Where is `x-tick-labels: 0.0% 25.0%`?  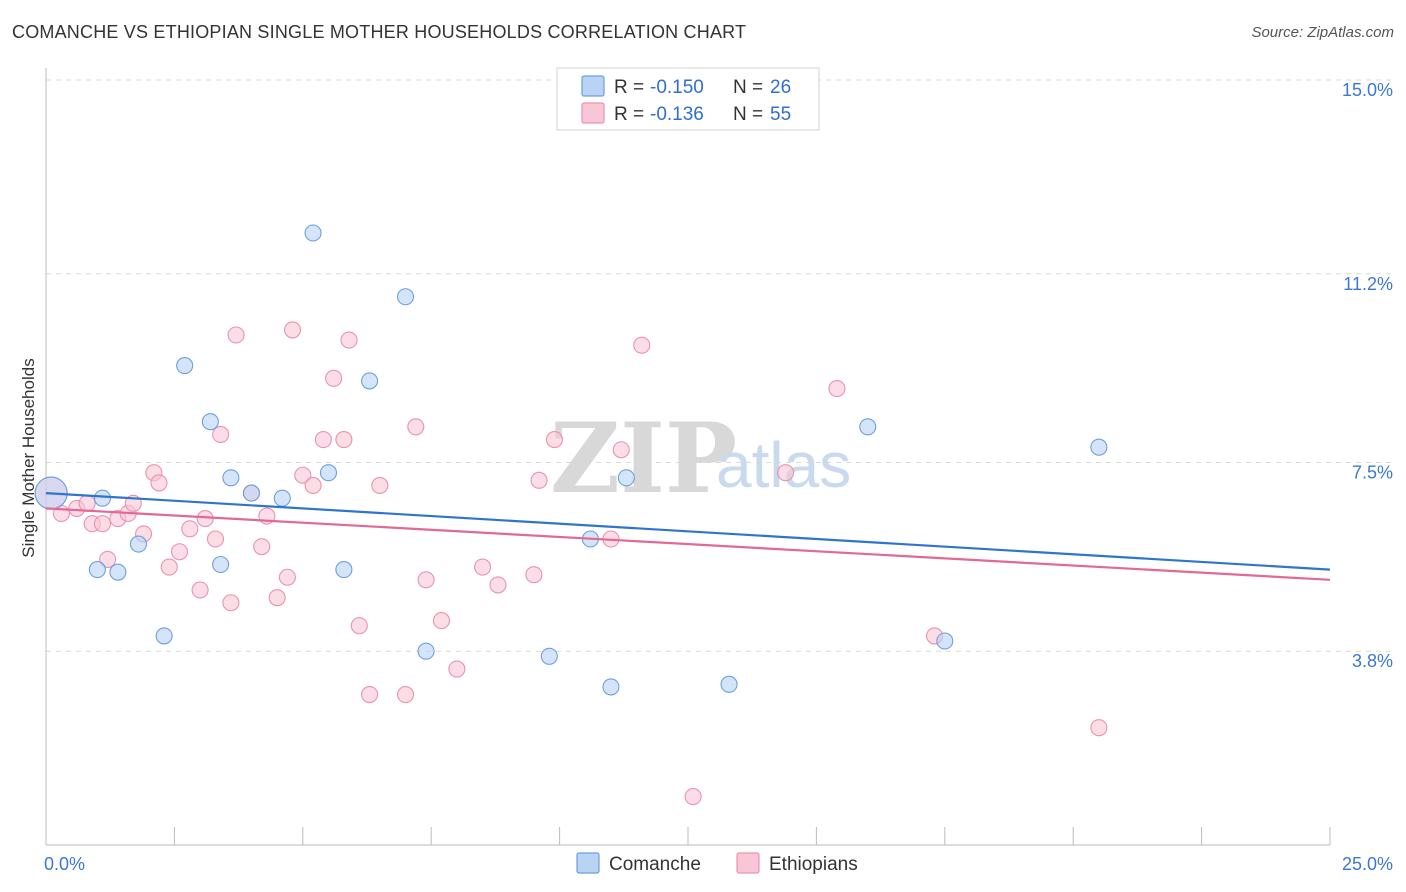 x-tick-labels: 0.0% 25.0% is located at coordinates (718, 864).